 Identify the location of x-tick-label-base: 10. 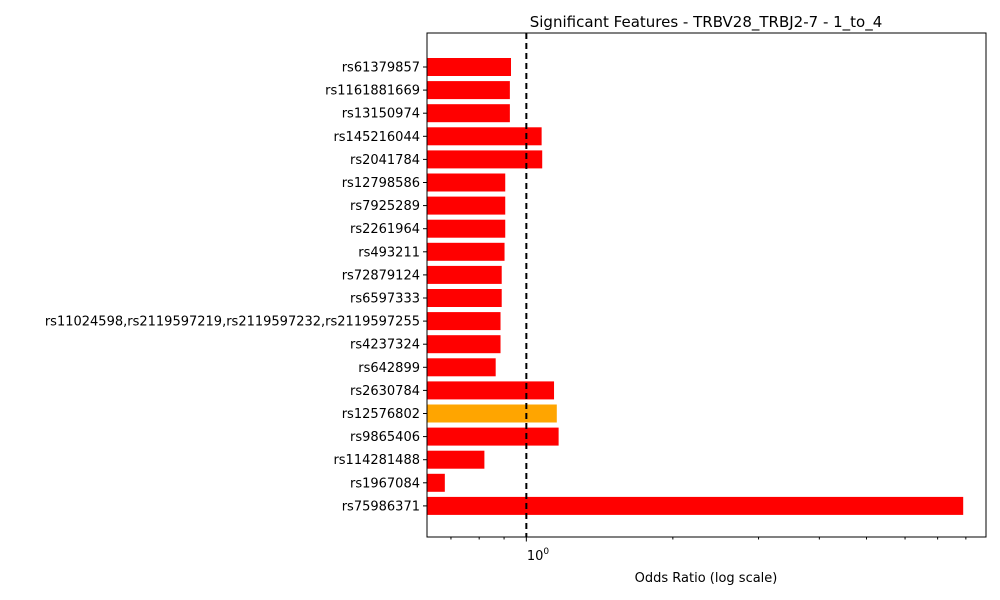
(535, 556).